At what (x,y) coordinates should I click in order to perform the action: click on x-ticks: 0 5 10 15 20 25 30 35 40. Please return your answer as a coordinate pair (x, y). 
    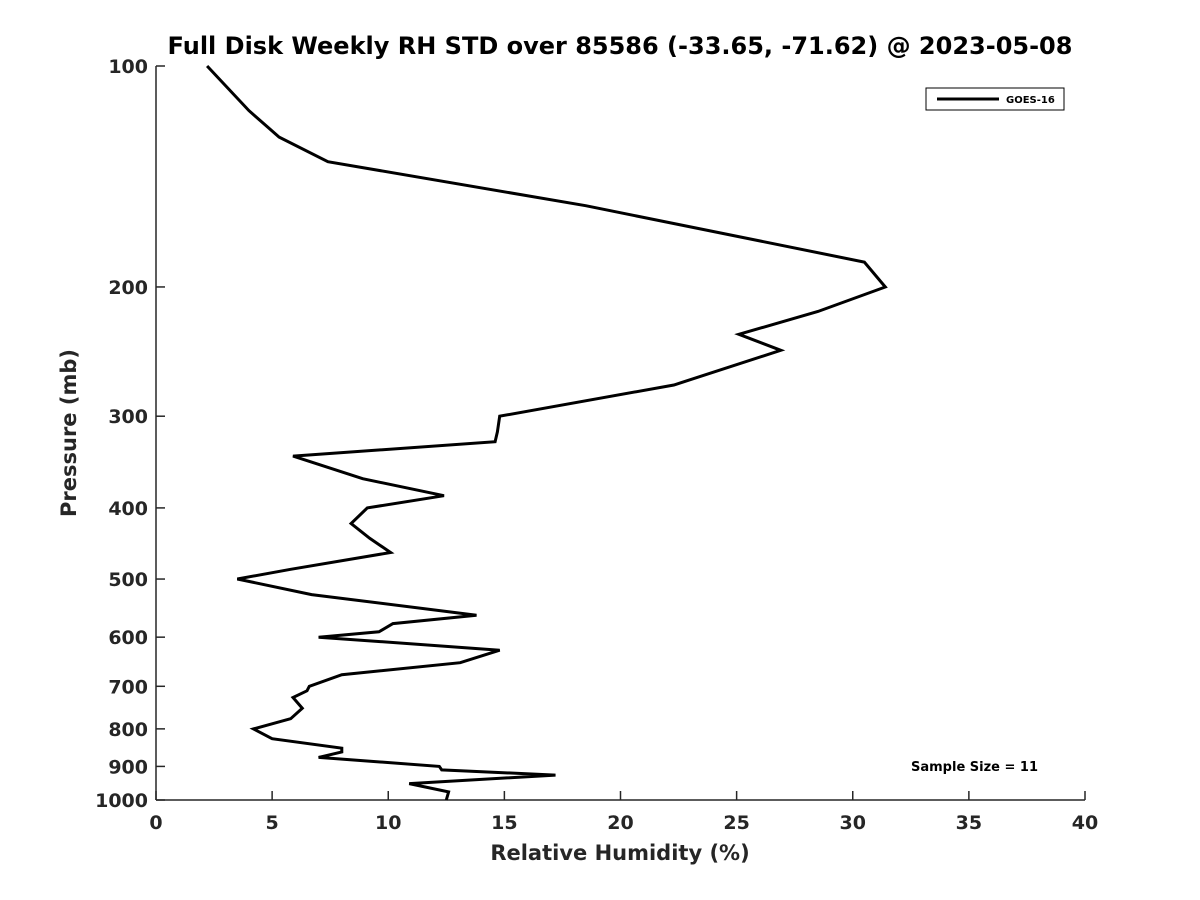
    Looking at the image, I should click on (623, 812).